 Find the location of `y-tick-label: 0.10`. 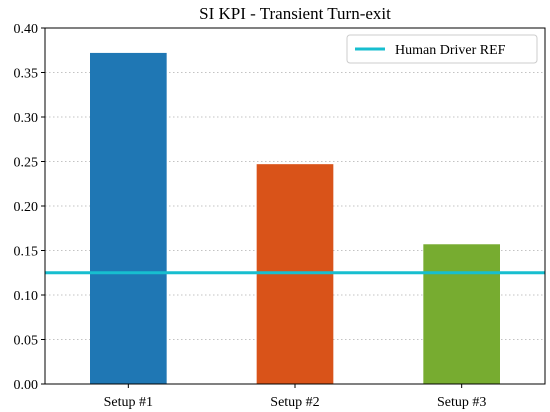

y-tick-label: 0.10 is located at coordinates (26, 296).